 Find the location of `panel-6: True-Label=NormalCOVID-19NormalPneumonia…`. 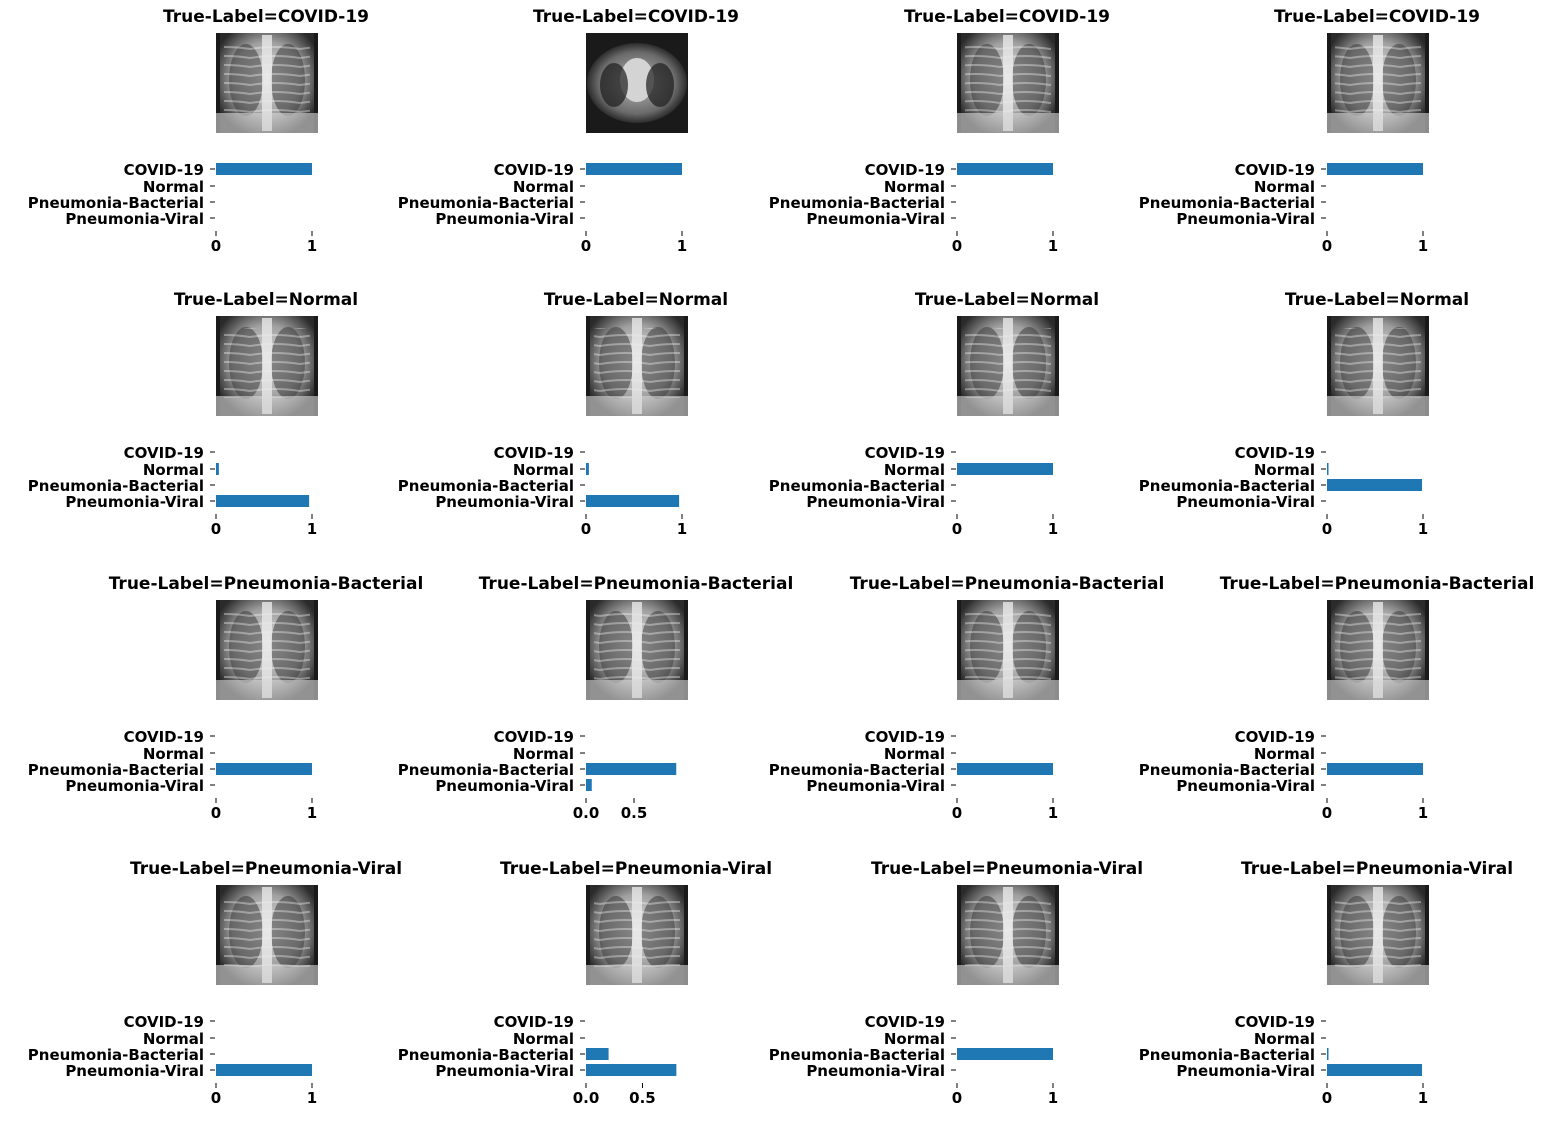

panel-6: True-Label=NormalCOVID-19NormalPneumonia… is located at coordinates (563, 414).